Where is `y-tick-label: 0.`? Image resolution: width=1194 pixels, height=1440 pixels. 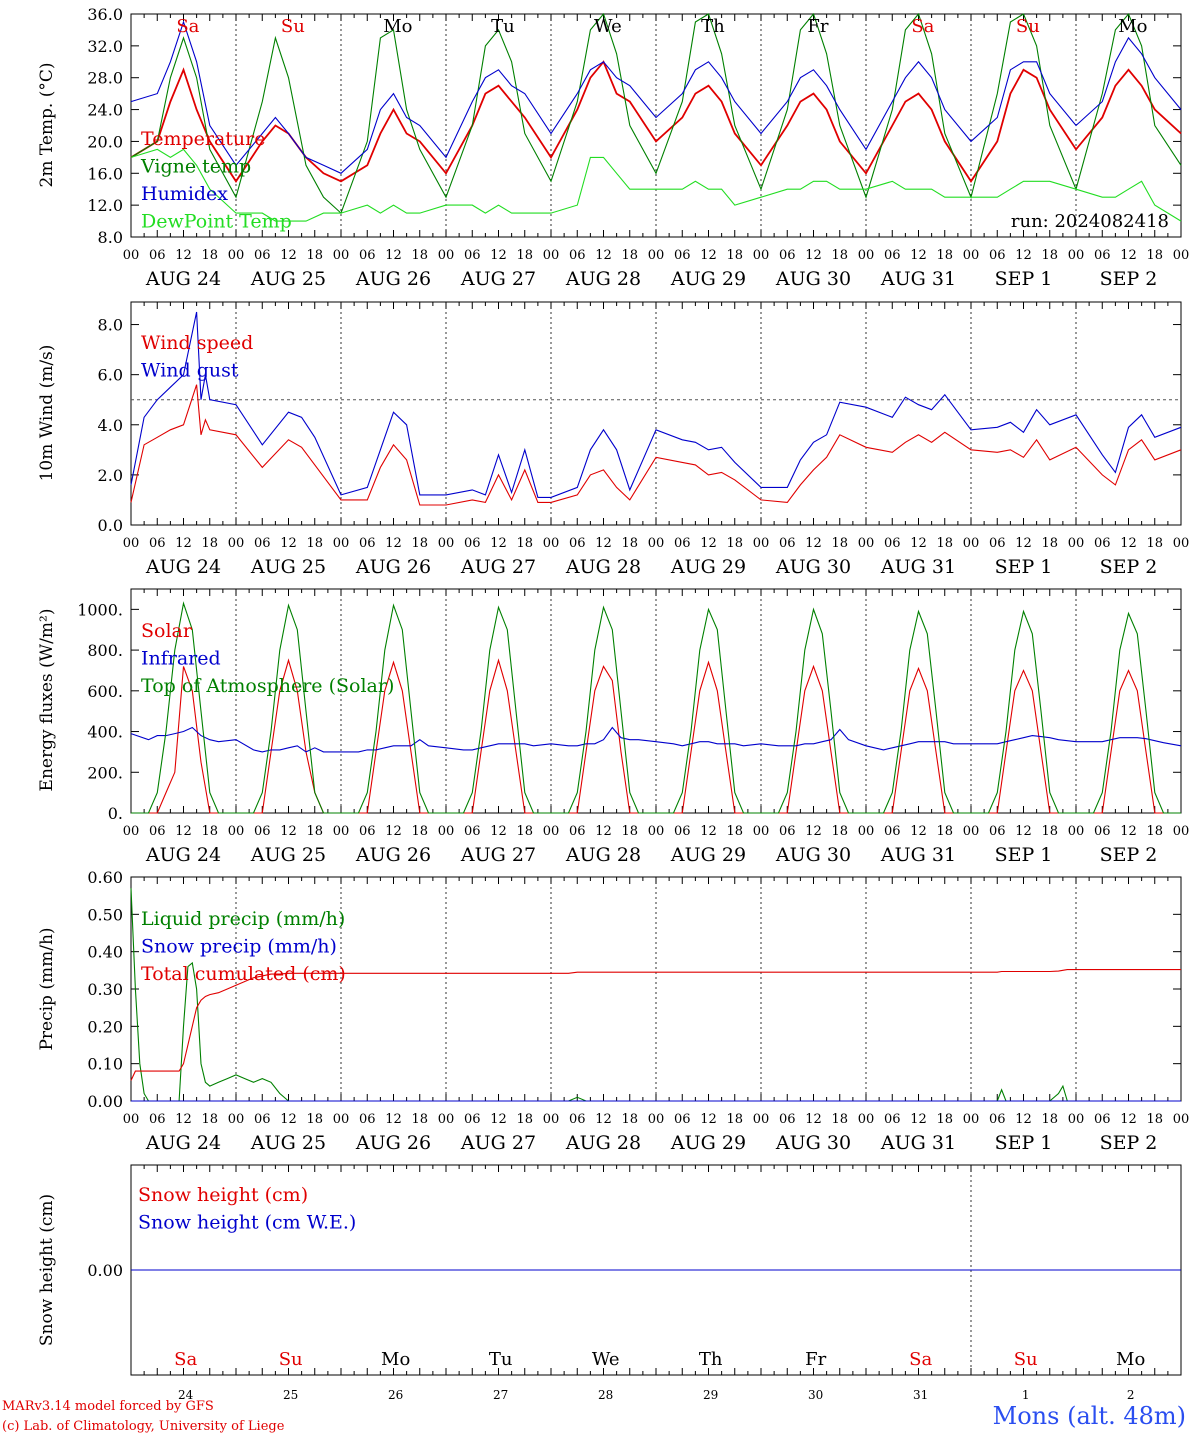 y-tick-label: 0. is located at coordinates (115, 813).